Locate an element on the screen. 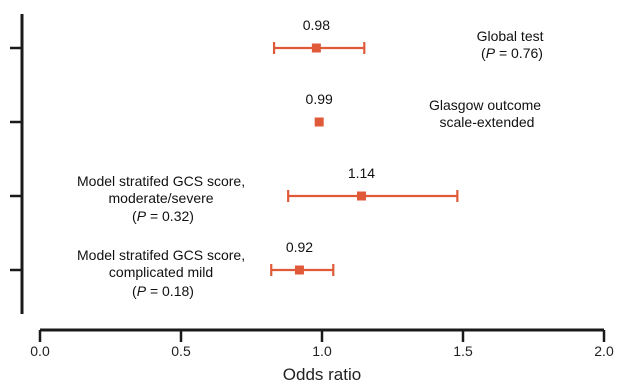 The height and width of the screenshot is (385, 624). x-tick-label: 0.0 is located at coordinates (40, 351).